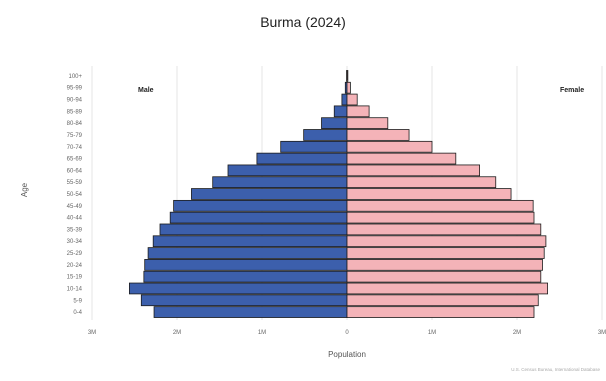 The width and height of the screenshot is (606, 381). What do you see at coordinates (572, 90) in the screenshot?
I see `female-label: Female` at bounding box center [572, 90].